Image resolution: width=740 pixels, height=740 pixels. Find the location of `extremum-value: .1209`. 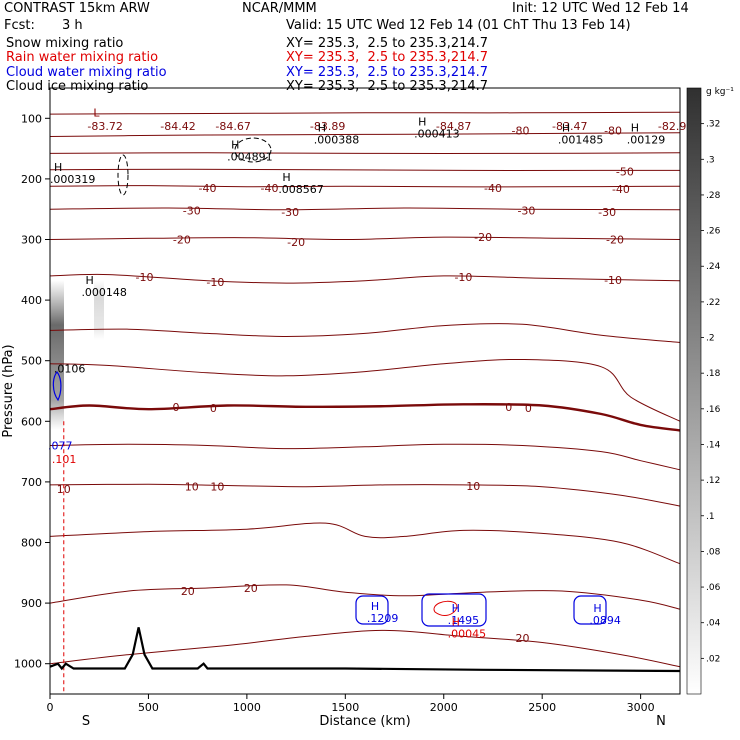

extremum-value: .1209 is located at coordinates (383, 618).